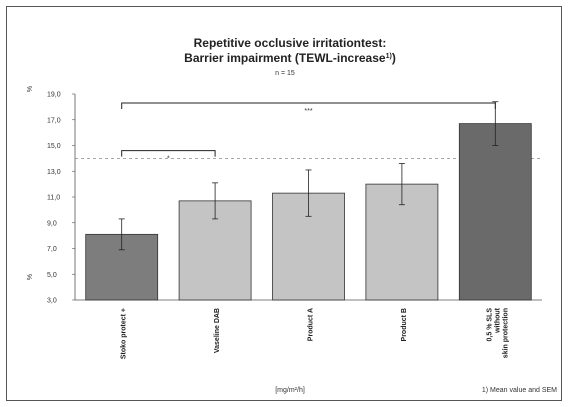 This screenshot has width=568, height=407. What do you see at coordinates (308, 111) in the screenshot?
I see `significance-label: ***` at bounding box center [308, 111].